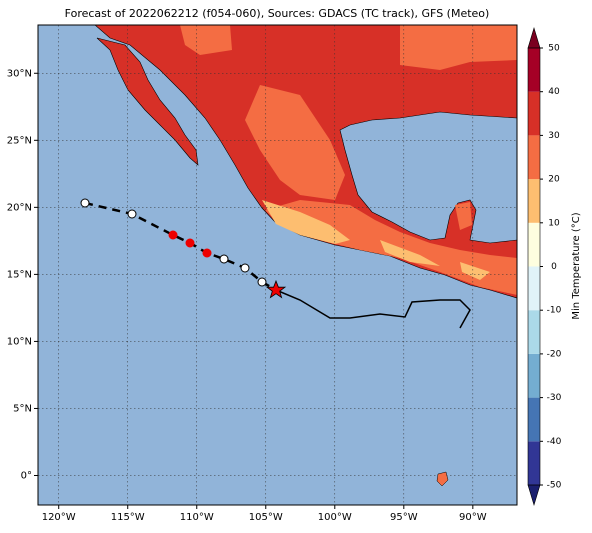  Describe the element at coordinates (26, 476) in the screenshot. I see `y-tick-label: 0°` at that location.